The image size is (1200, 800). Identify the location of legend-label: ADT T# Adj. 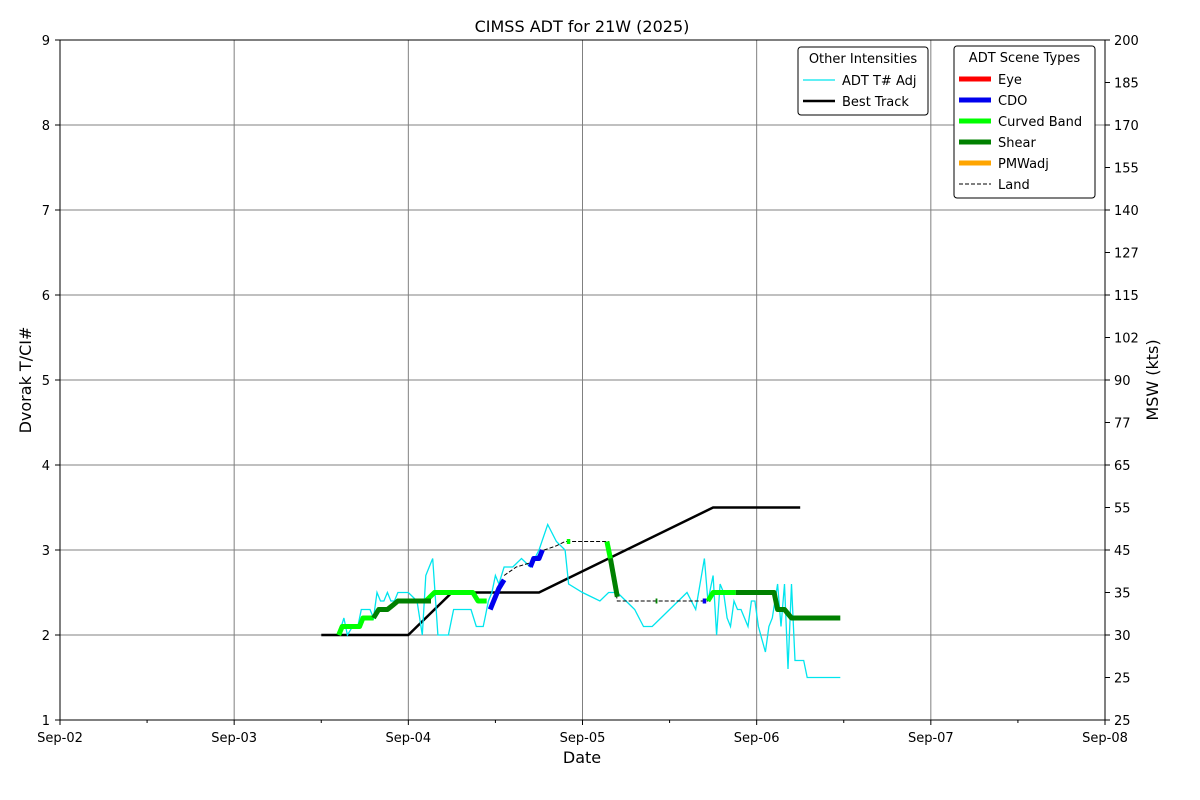
(879, 81).